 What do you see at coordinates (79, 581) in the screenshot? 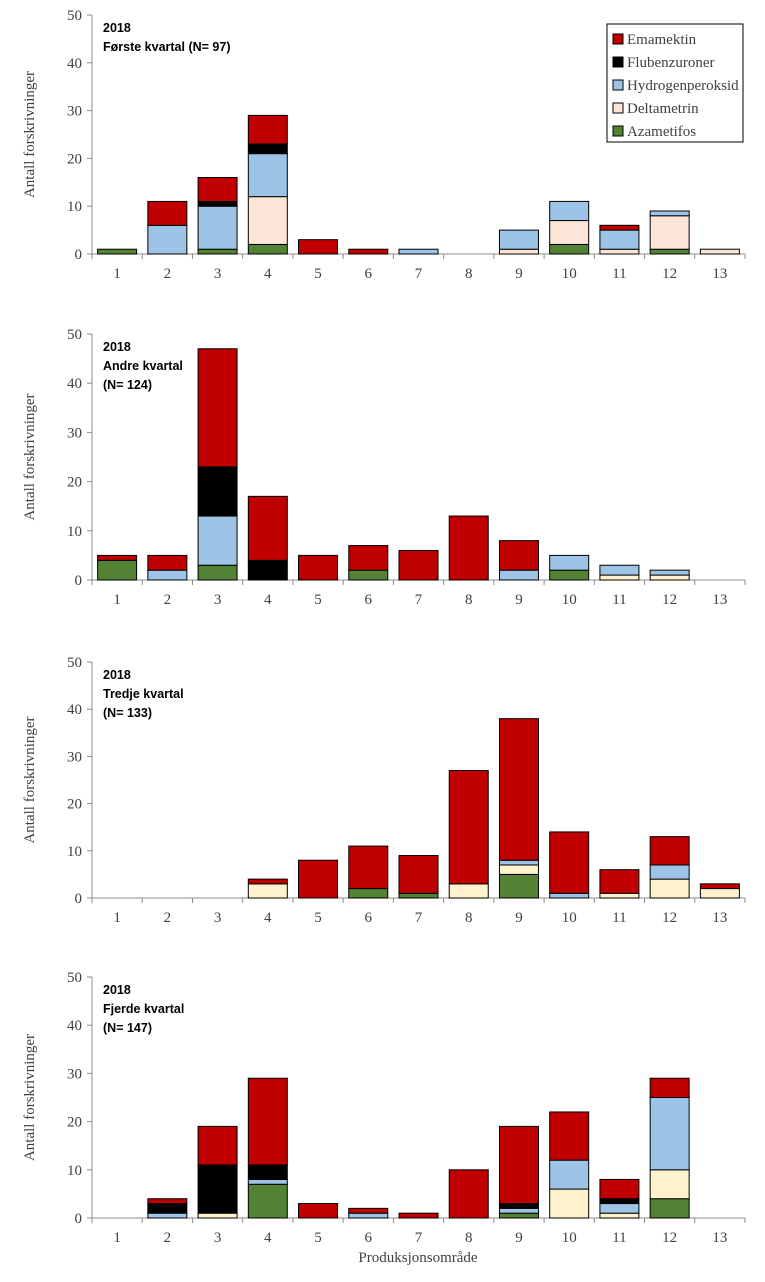
I see `y-tick-label: 0` at bounding box center [79, 581].